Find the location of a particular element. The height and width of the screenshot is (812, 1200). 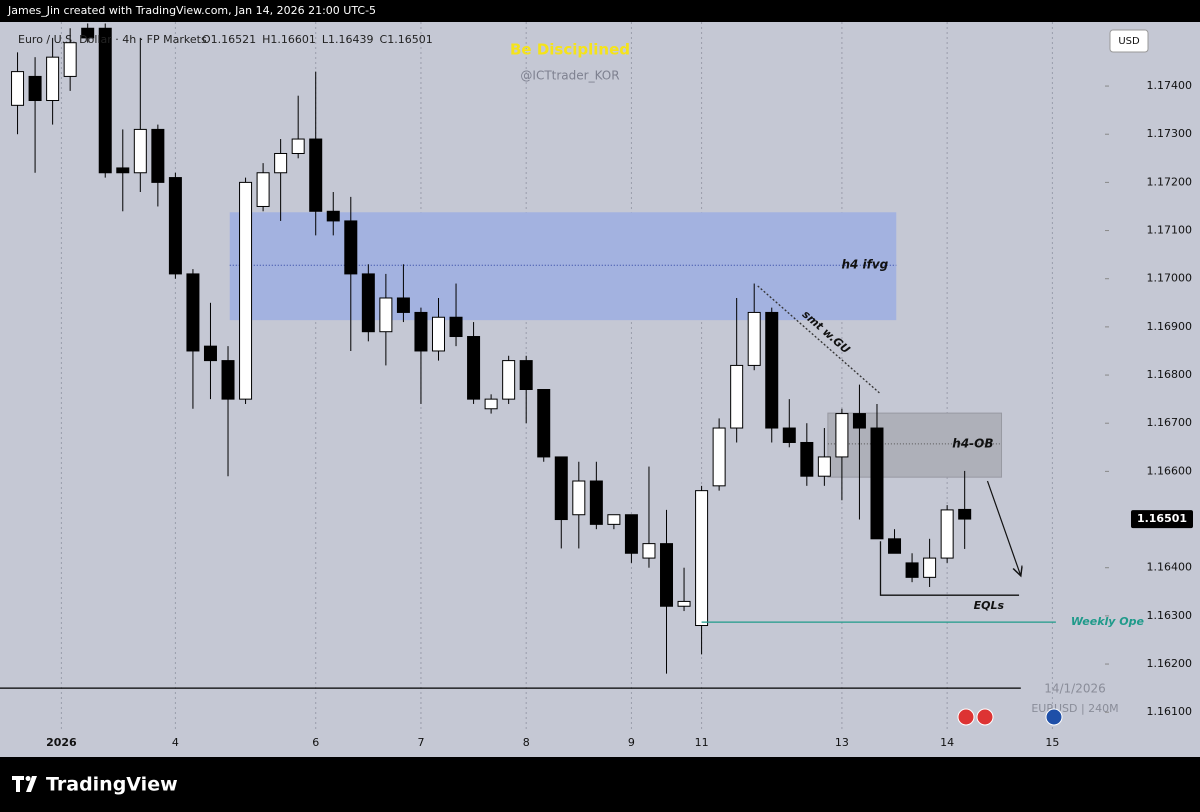

currency: USD is located at coordinates (1129, 41).